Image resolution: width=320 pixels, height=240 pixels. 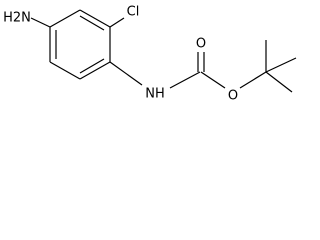 What do you see at coordinates (17, 18) in the screenshot?
I see `atom-label: H2N` at bounding box center [17, 18].